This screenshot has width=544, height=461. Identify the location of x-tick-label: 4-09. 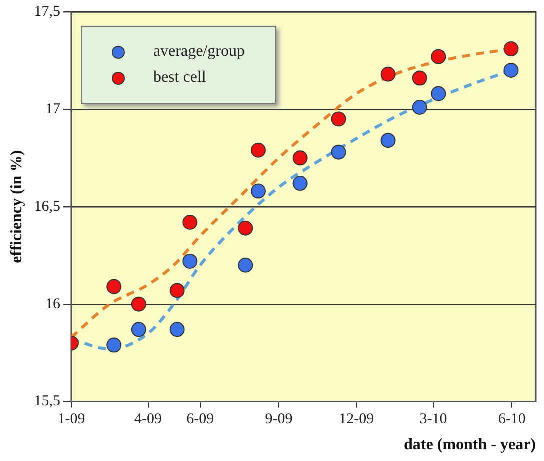
(148, 420).